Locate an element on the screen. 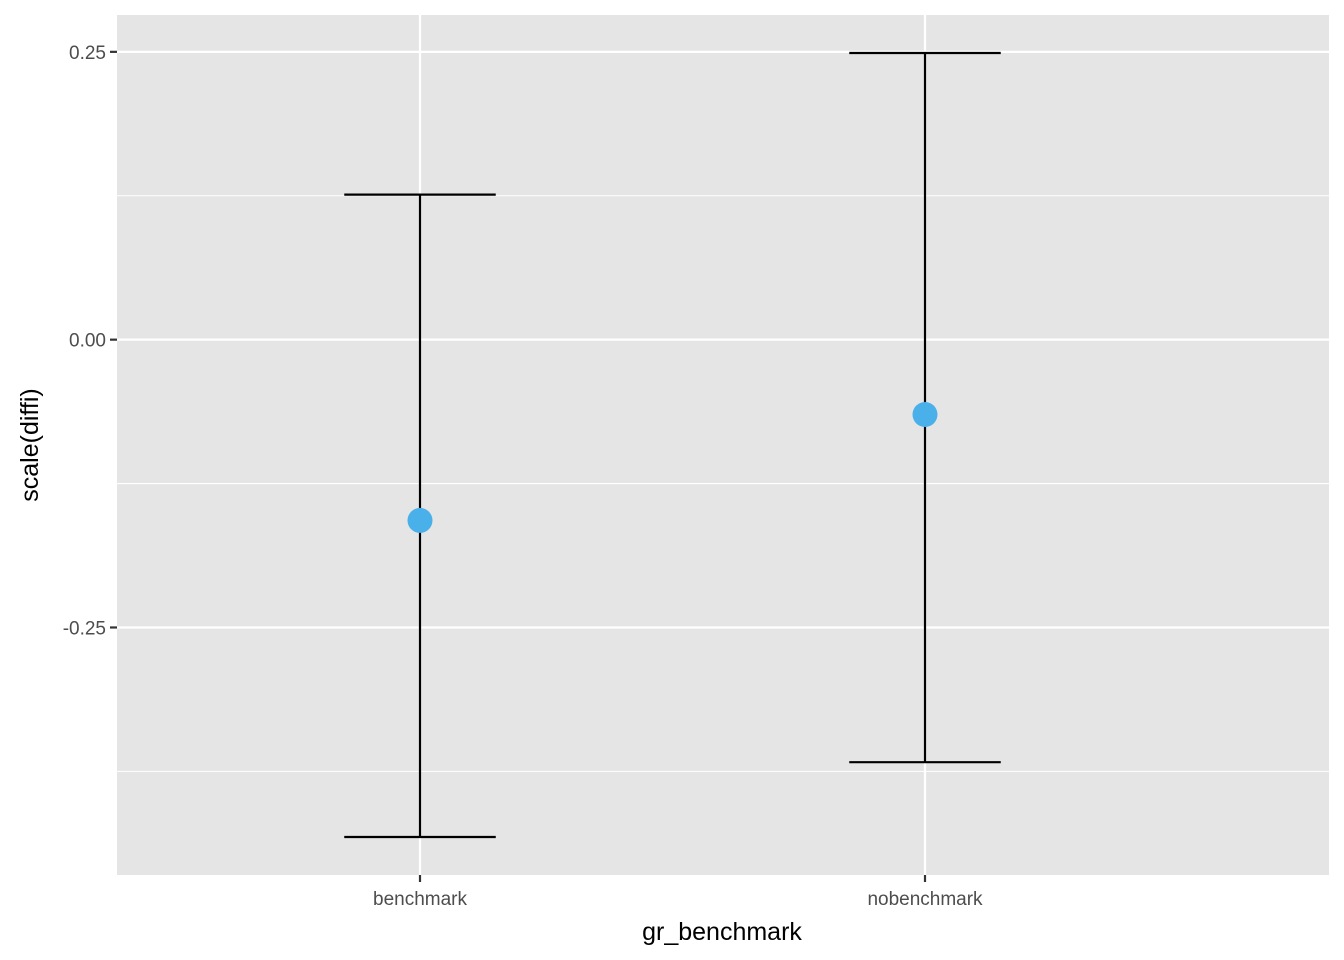 The width and height of the screenshot is (1344, 960). x-axis-title: gr_benchmark is located at coordinates (722, 932).